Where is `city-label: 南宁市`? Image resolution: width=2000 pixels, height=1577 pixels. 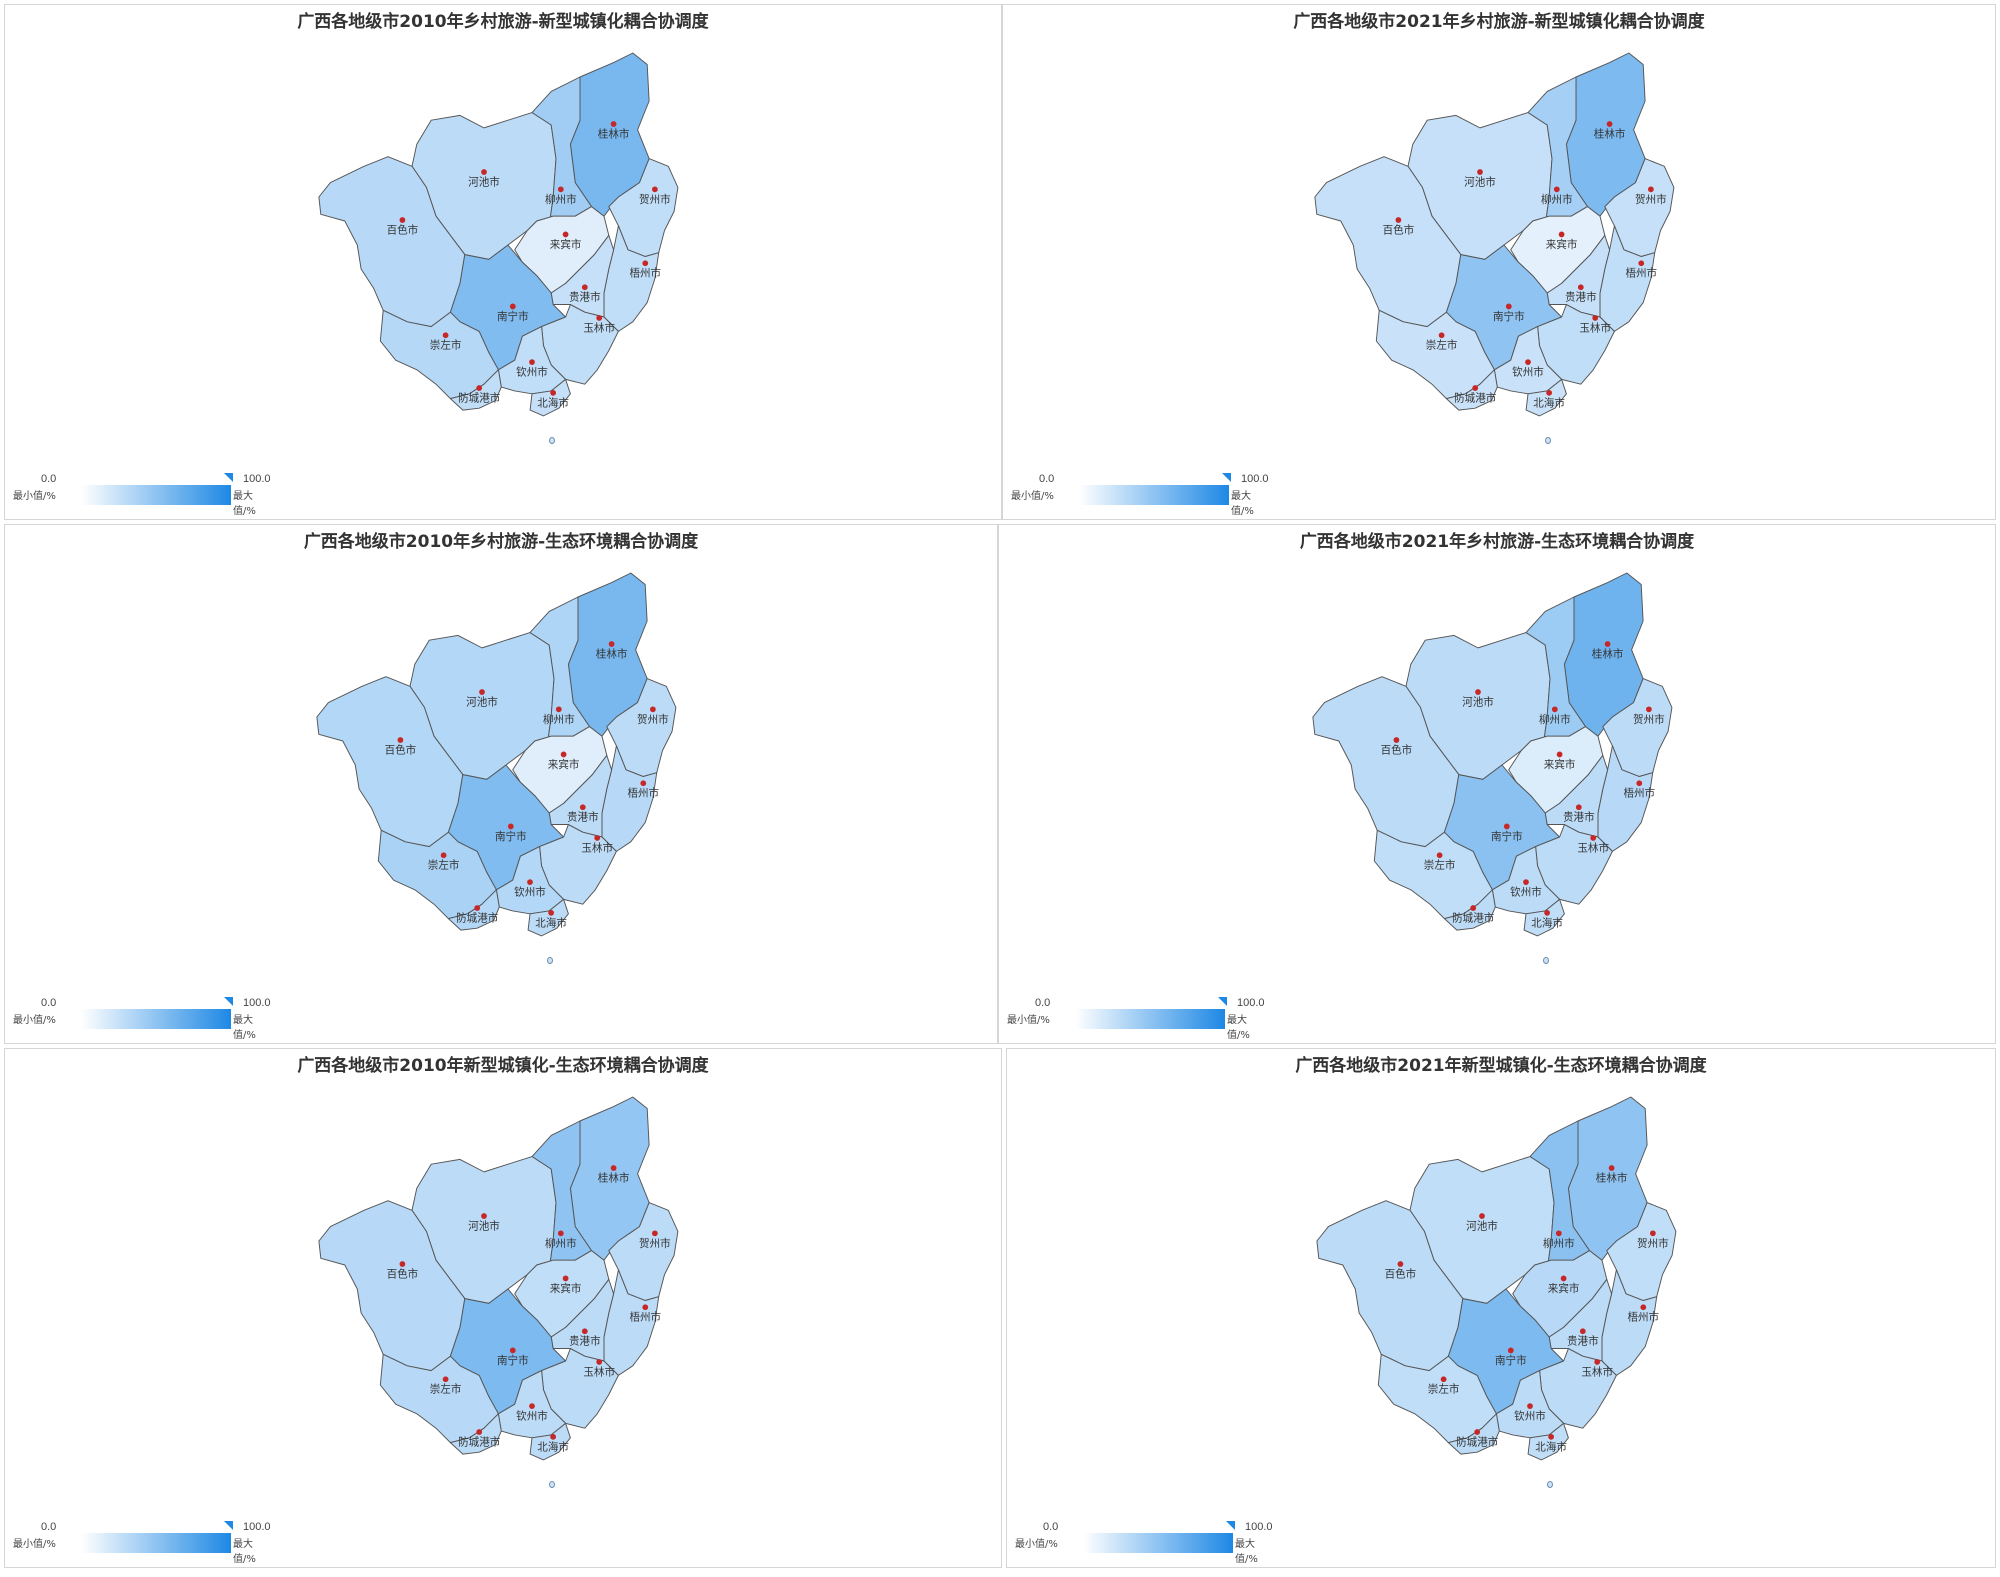
city-label: 南宁市 is located at coordinates (513, 316).